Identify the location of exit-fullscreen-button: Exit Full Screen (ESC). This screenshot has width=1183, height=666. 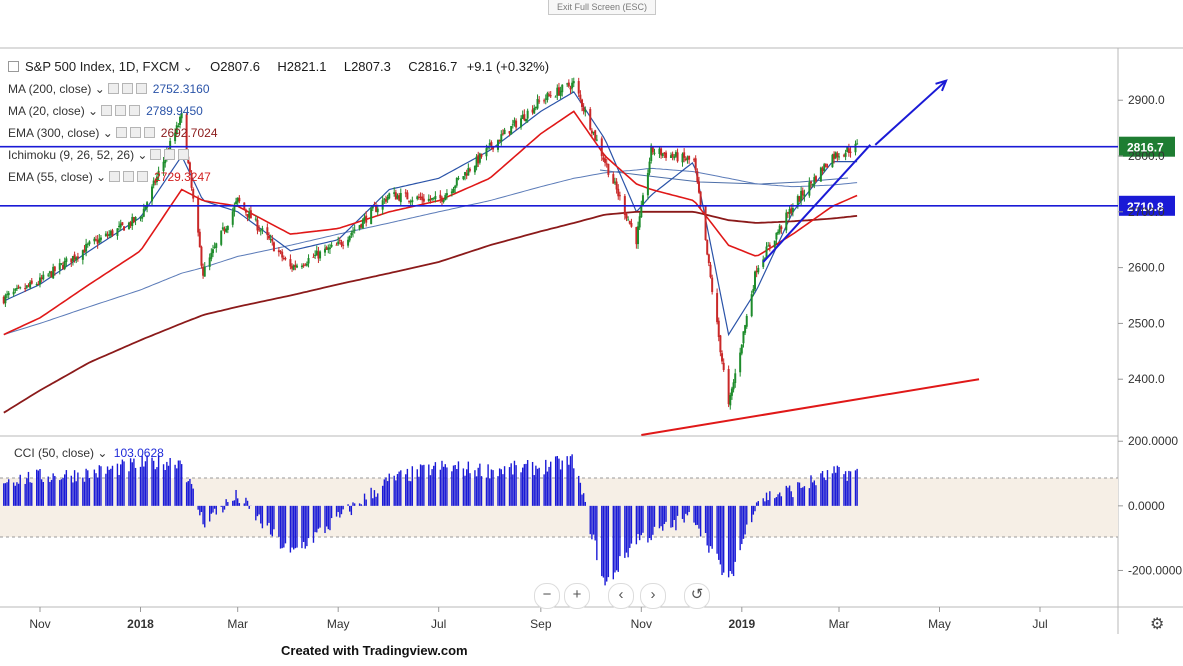
(602, 7).